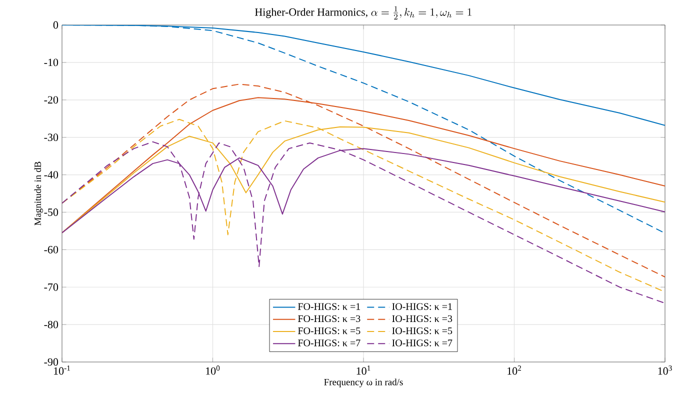 The width and height of the screenshot is (676, 413). I want to click on y-tick-label: -60, so click(51, 250).